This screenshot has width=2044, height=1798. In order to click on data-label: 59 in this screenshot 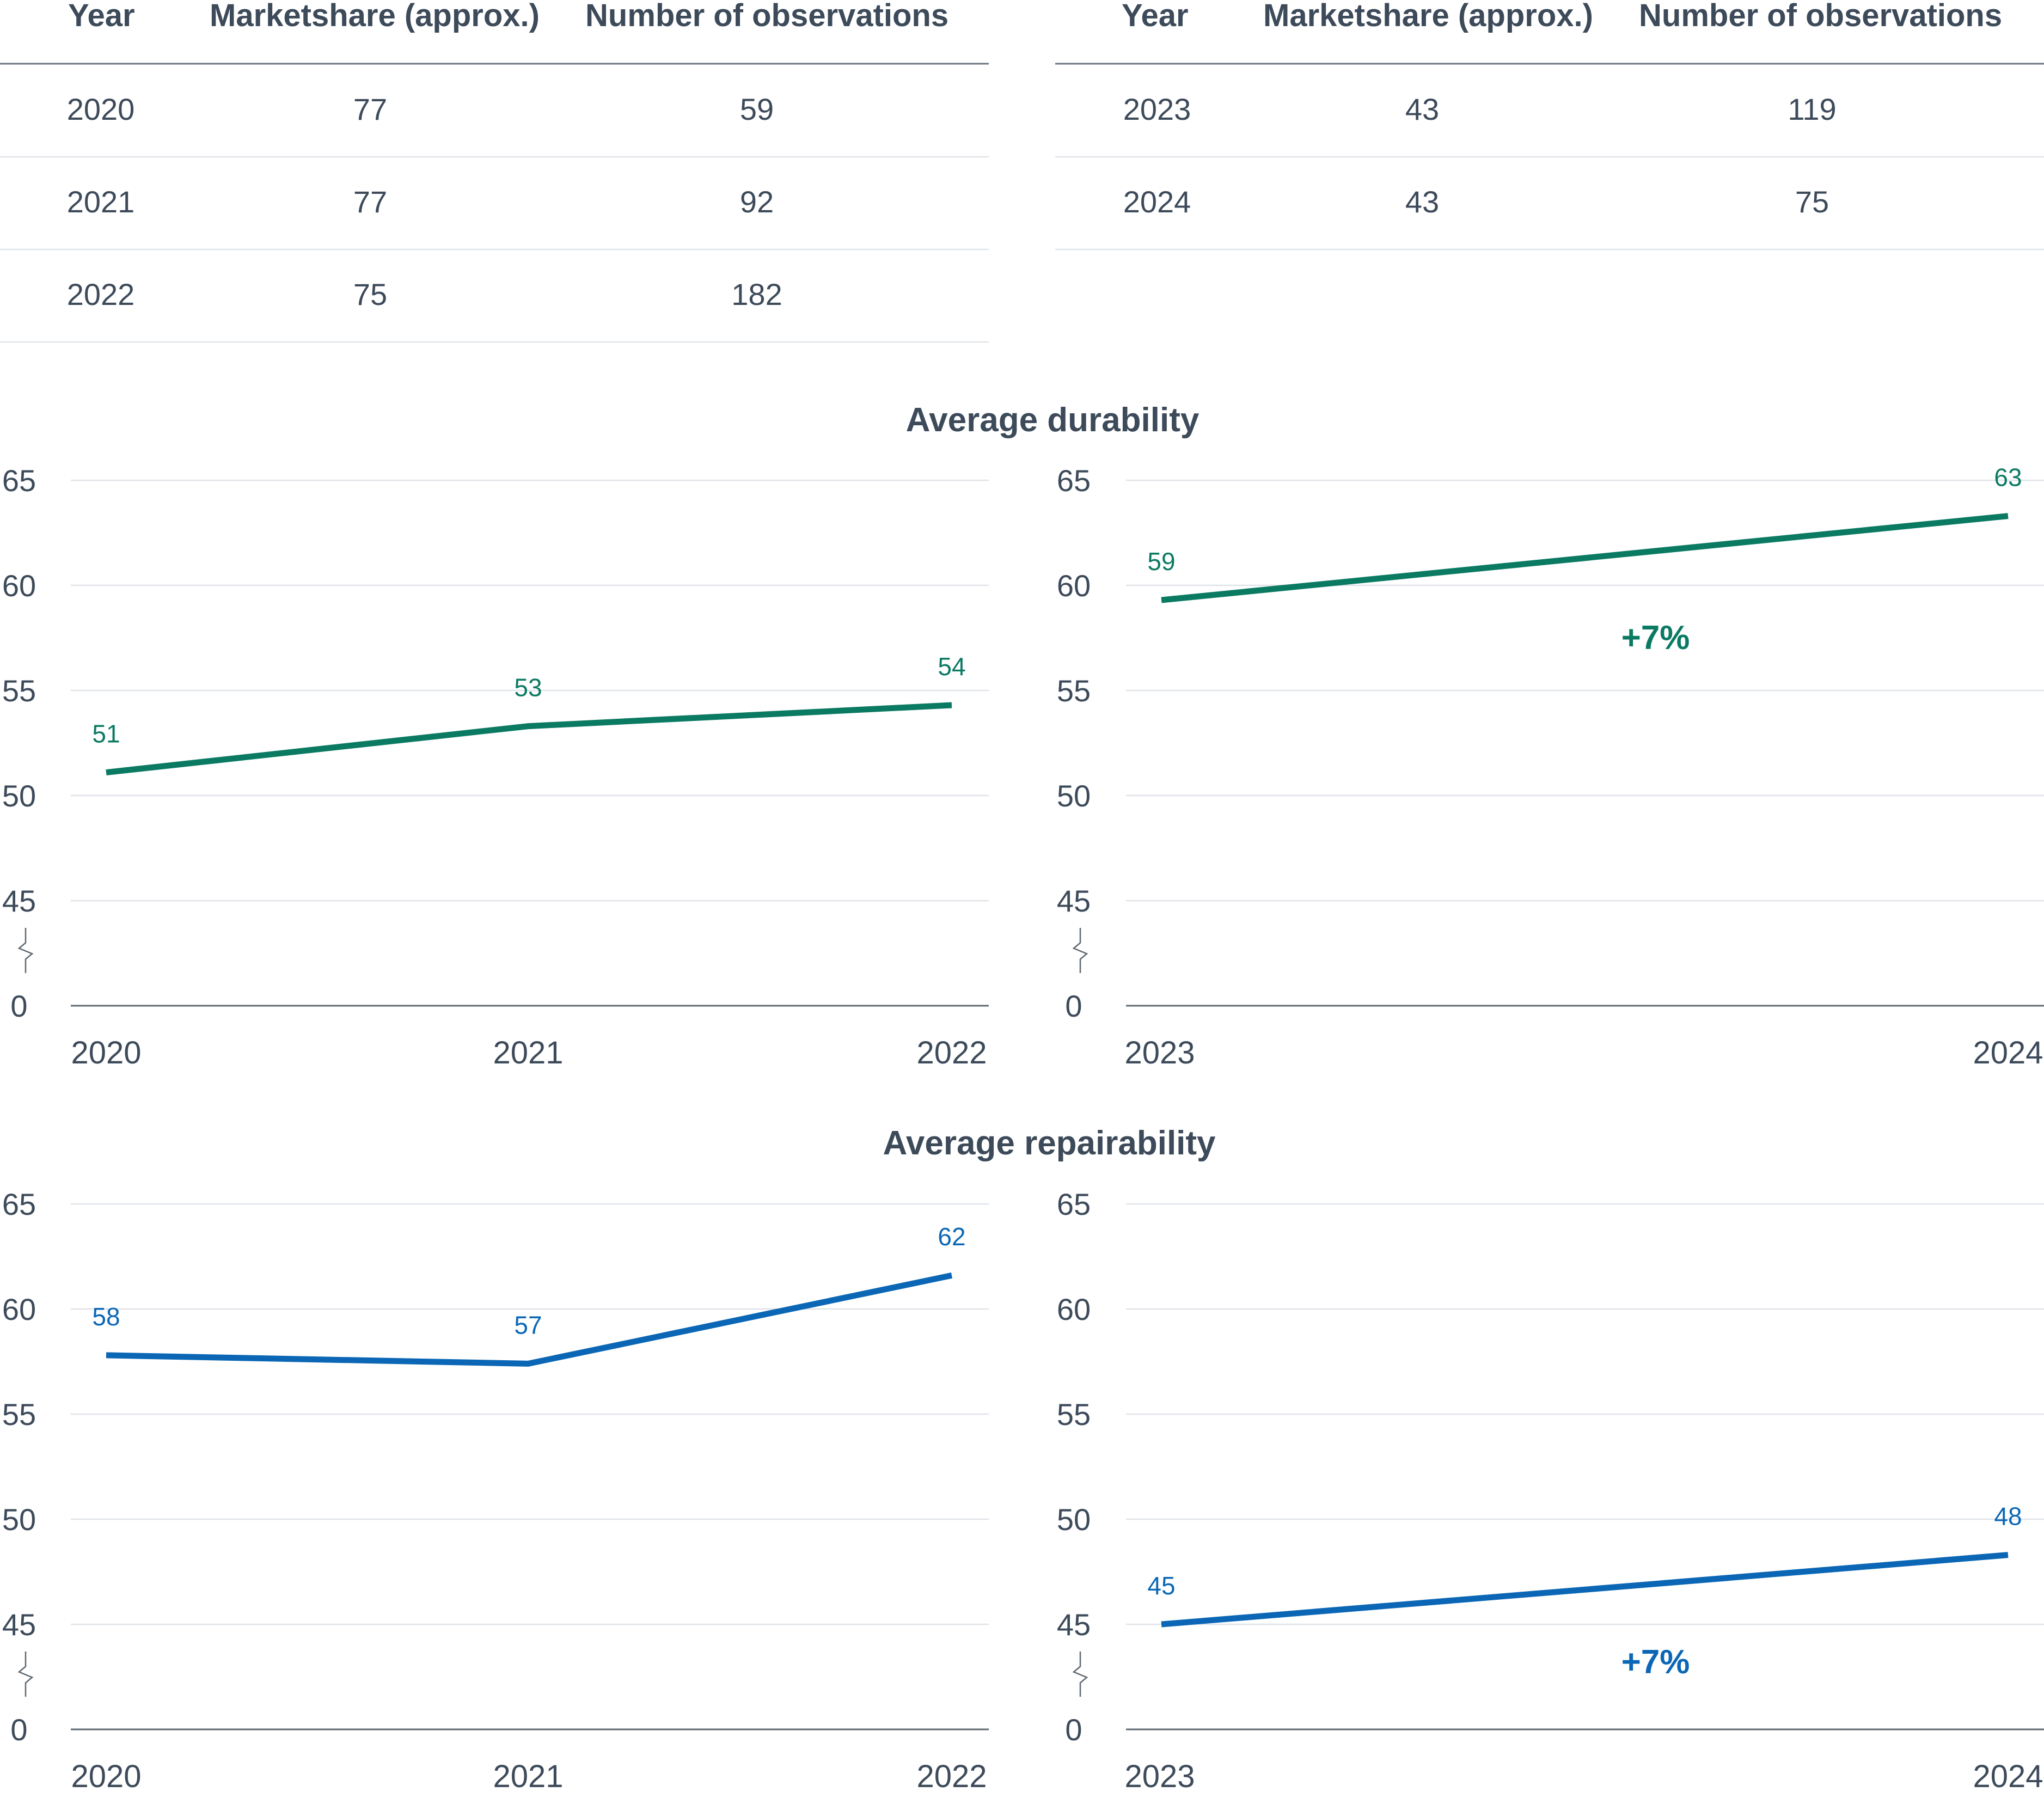, I will do `click(1161, 561)`.